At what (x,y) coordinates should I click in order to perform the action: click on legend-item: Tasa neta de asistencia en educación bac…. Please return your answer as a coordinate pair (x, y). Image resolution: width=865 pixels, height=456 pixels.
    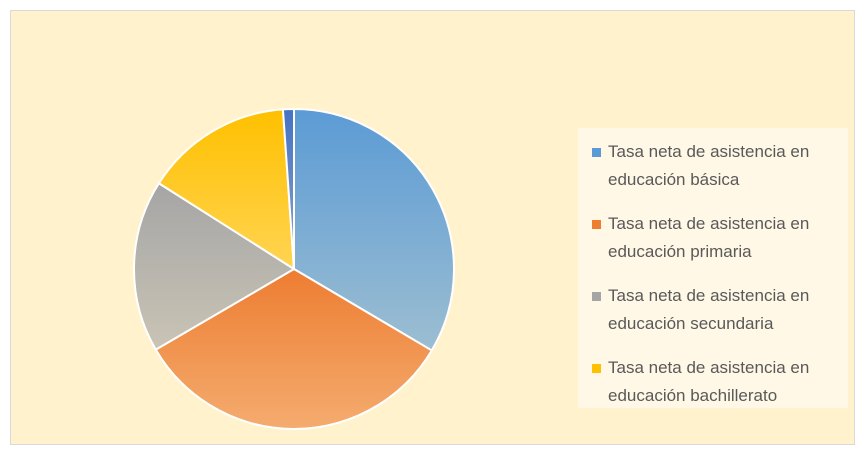
    Looking at the image, I should click on (718, 382).